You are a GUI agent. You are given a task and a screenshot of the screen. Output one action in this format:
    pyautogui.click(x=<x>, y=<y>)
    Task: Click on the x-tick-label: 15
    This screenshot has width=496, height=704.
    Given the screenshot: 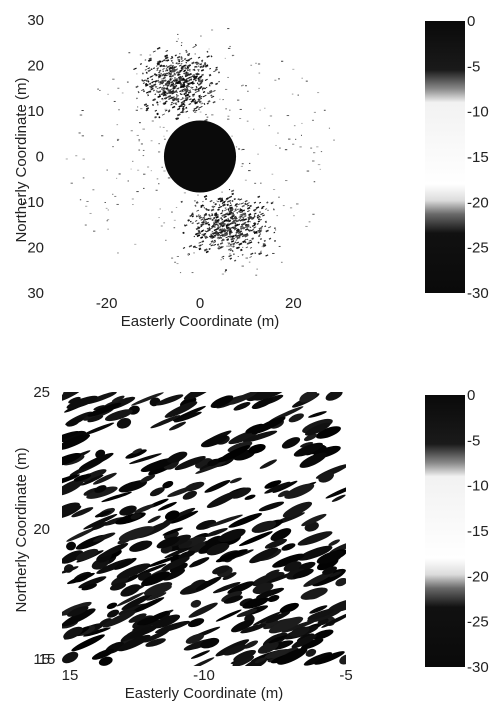 What is the action you would take?
    pyautogui.click(x=70, y=675)
    